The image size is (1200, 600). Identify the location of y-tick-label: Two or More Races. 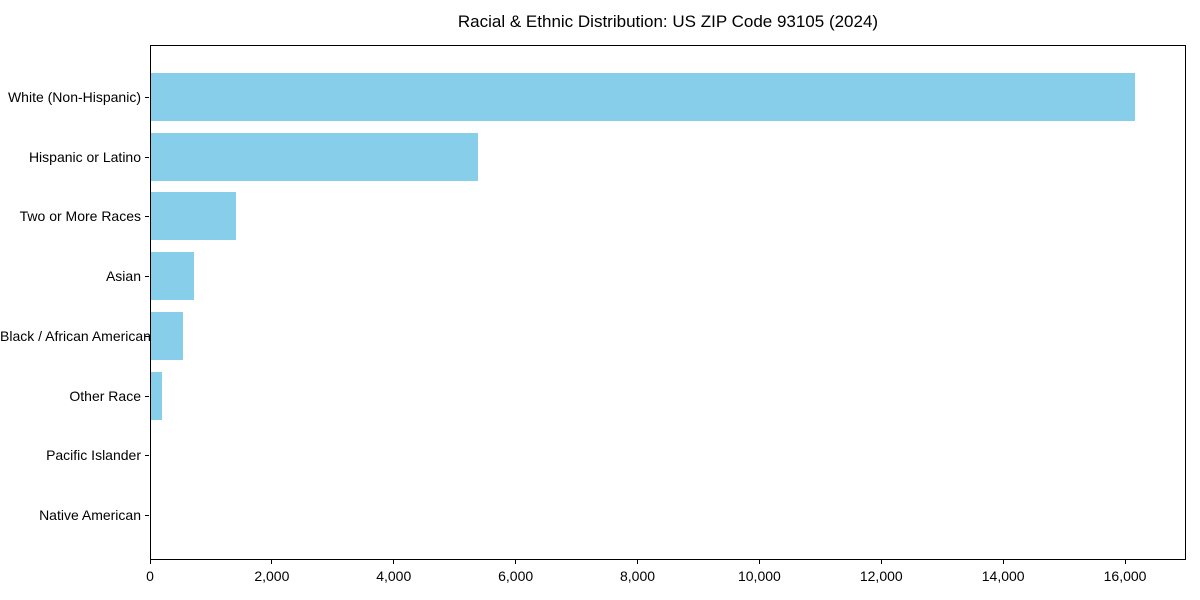
(80, 216).